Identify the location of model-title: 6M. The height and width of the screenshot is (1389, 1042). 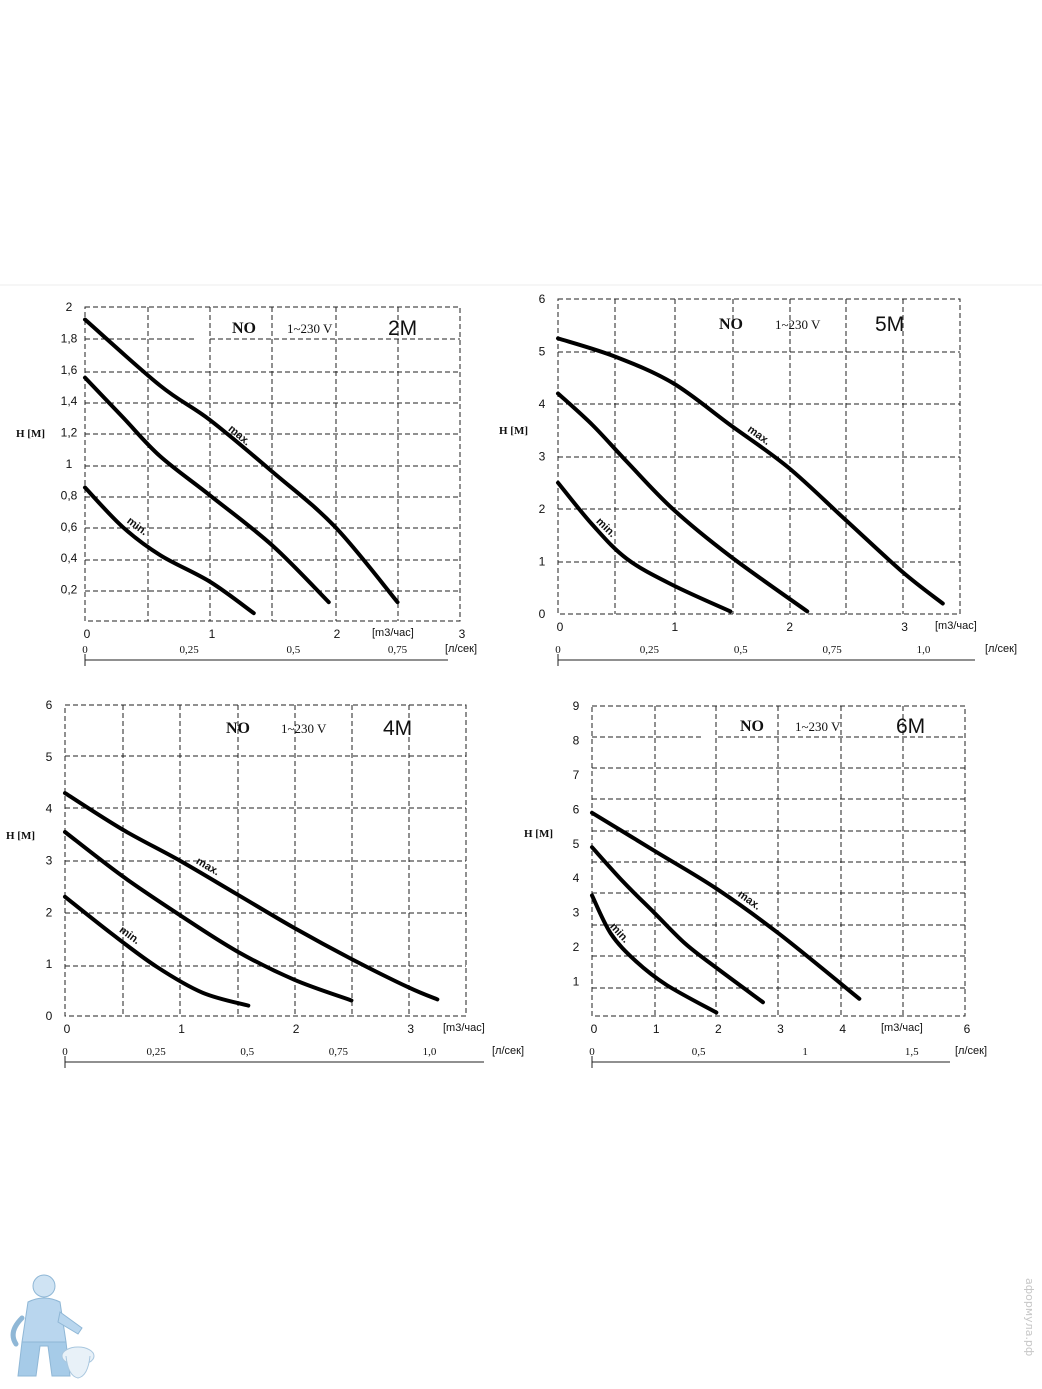
(910, 726).